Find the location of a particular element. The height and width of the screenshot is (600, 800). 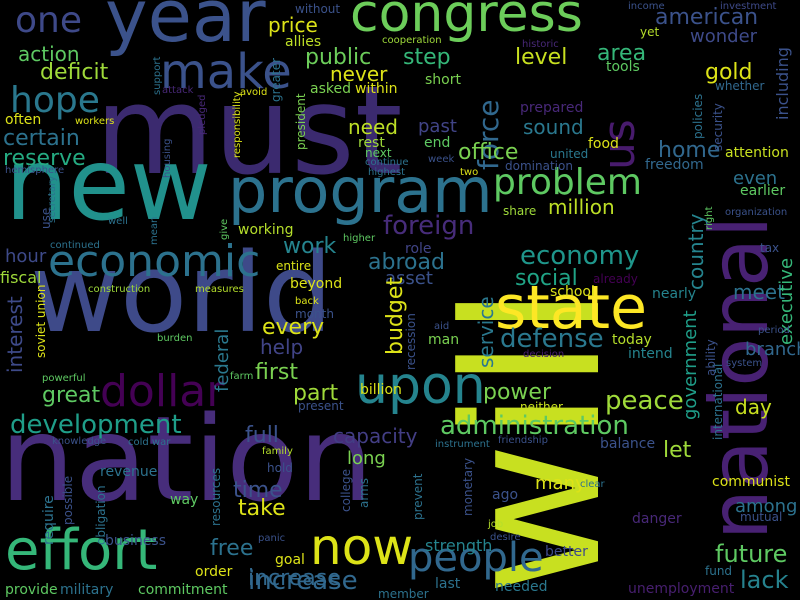

word-provide: provide is located at coordinates (31, 590).